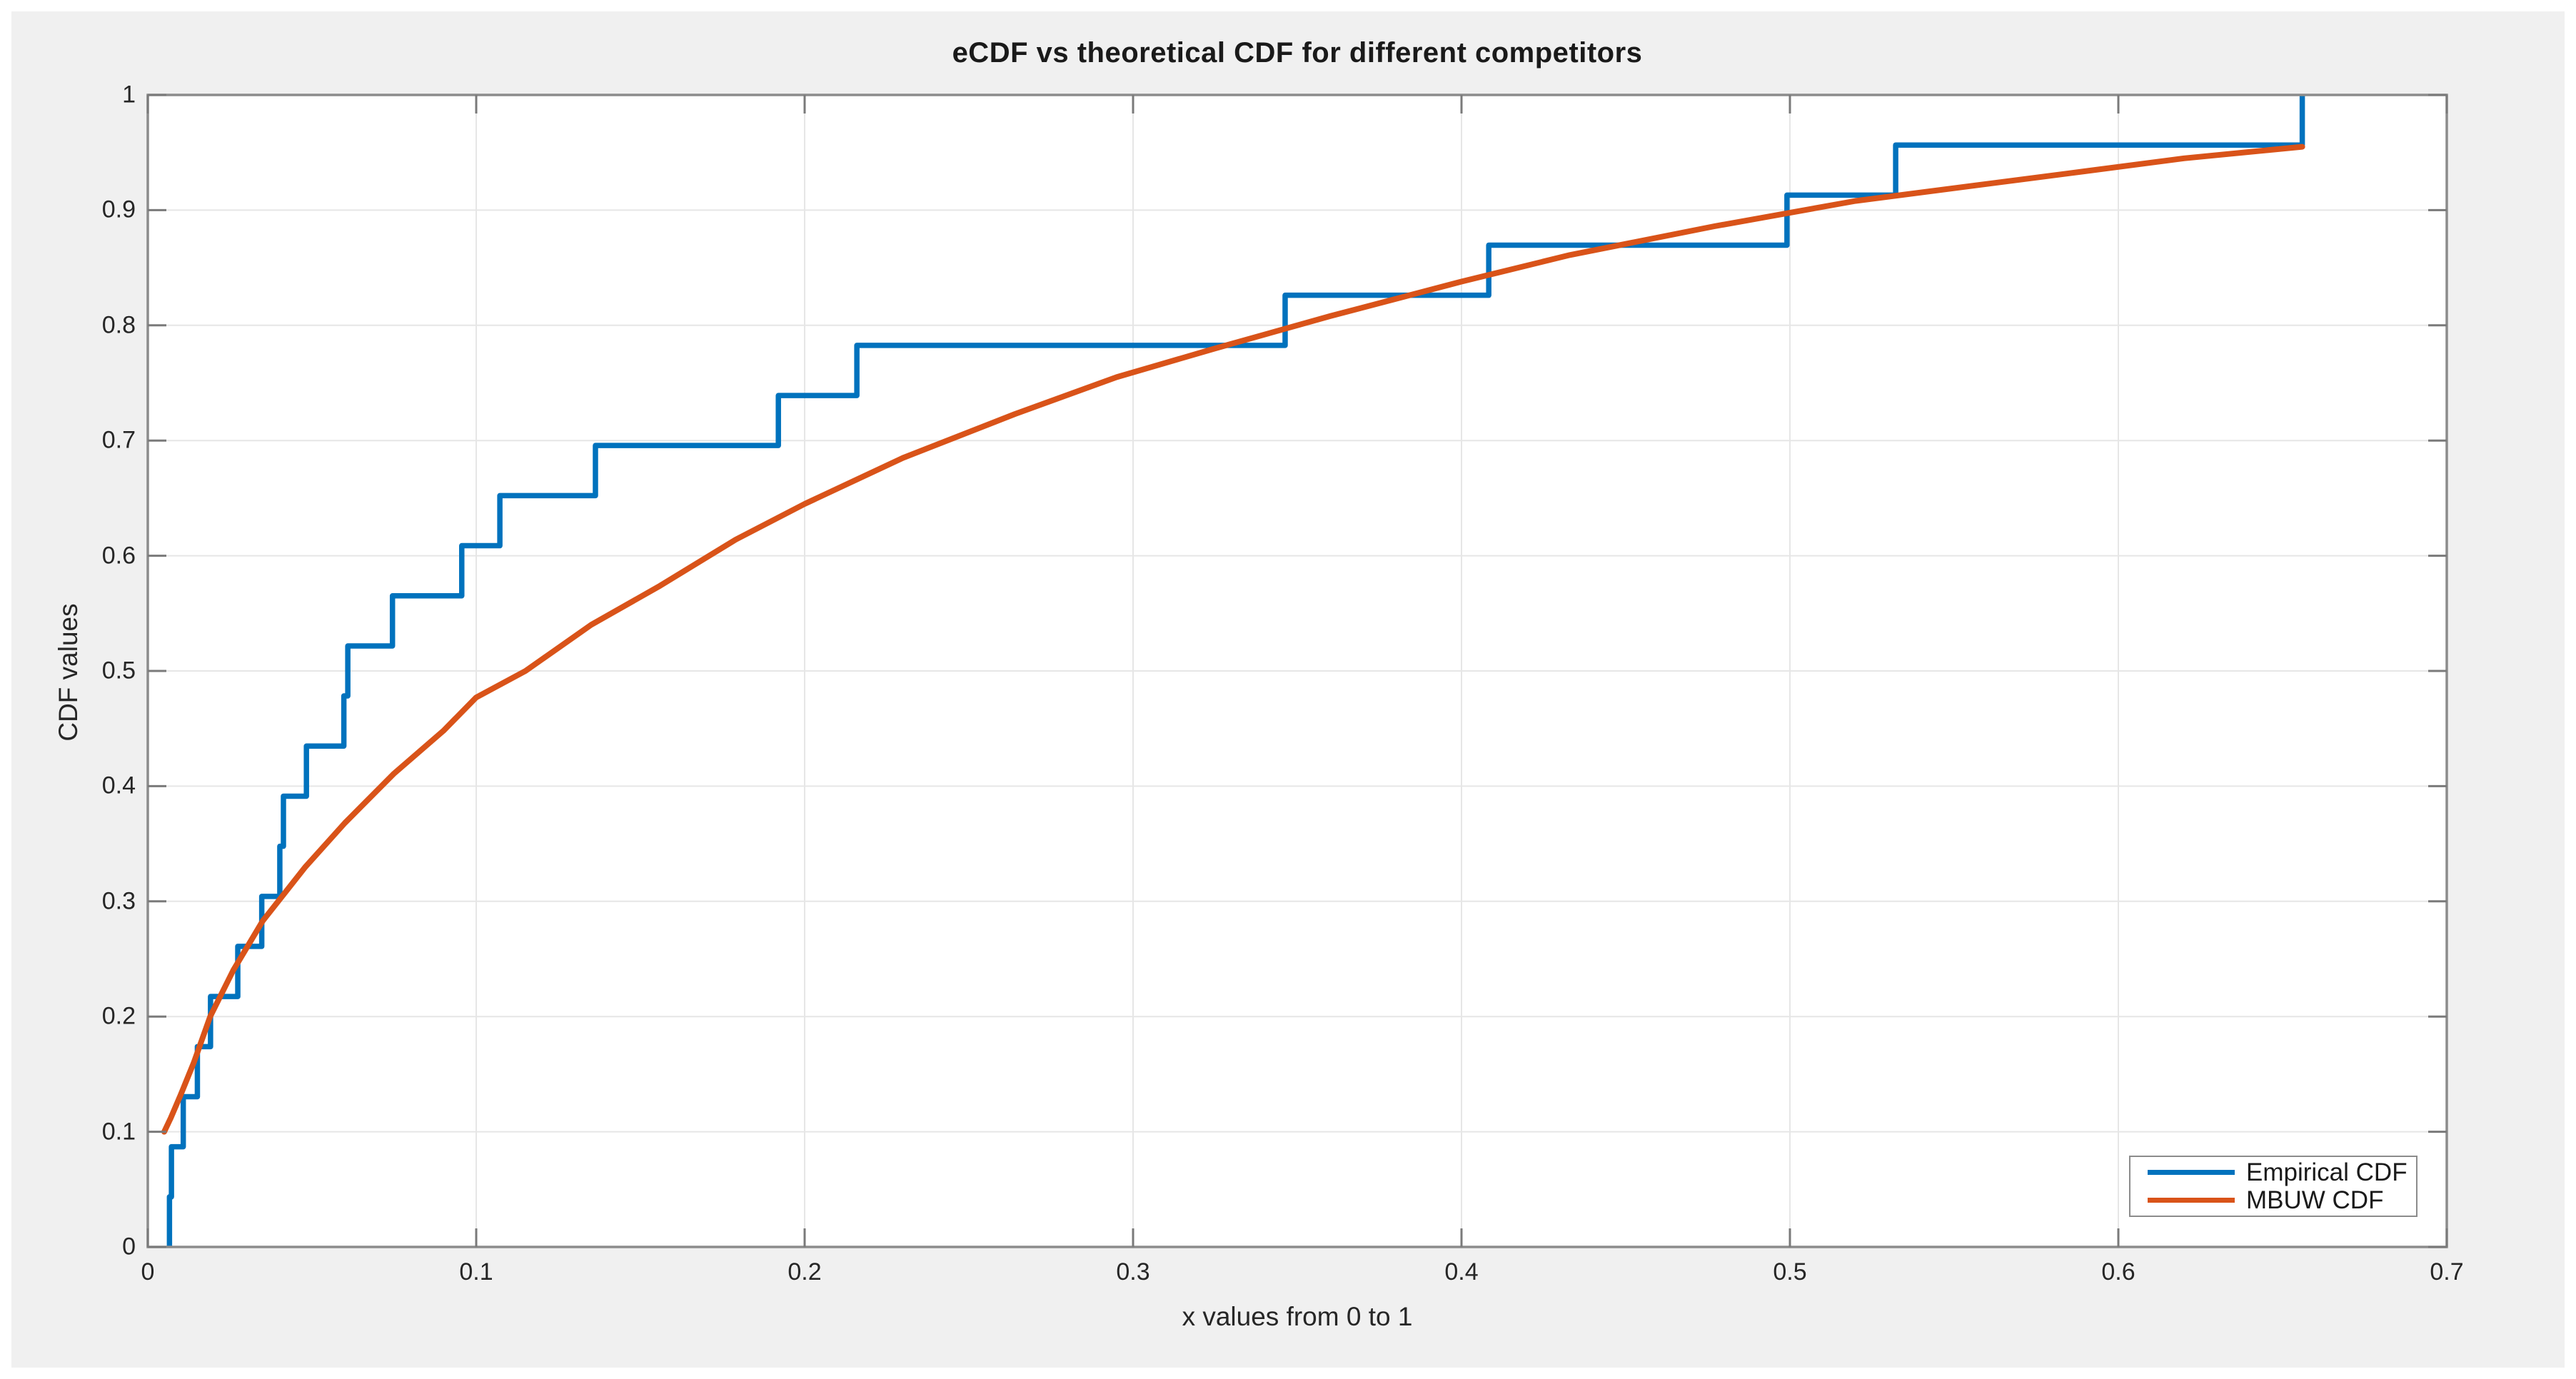 This screenshot has width=2576, height=1379. What do you see at coordinates (2118, 1271) in the screenshot?
I see `x-tick-label: 0.6` at bounding box center [2118, 1271].